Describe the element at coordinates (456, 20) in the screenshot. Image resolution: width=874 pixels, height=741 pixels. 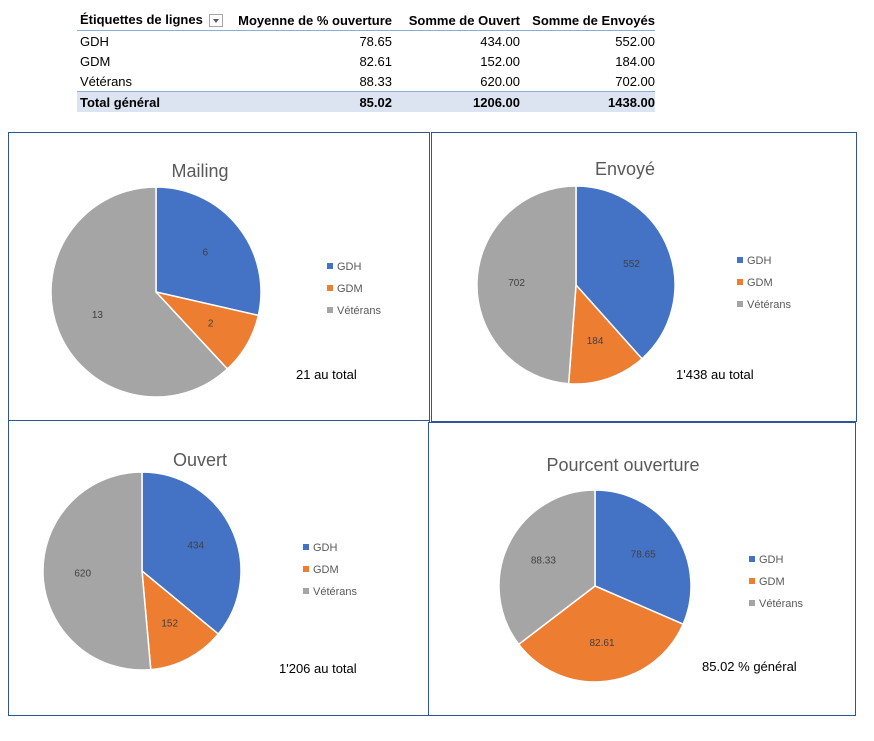
I see `pivot-header-sum-open: Somme de Ouvert` at that location.